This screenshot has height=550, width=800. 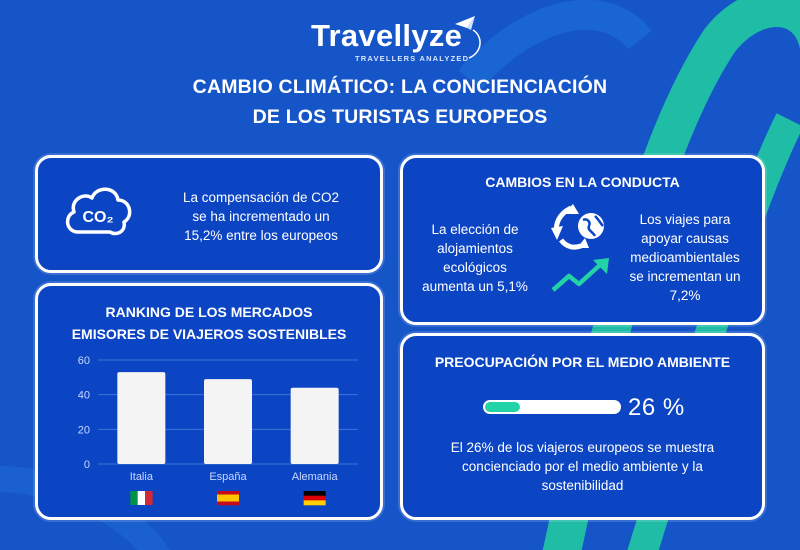 What do you see at coordinates (685, 295) in the screenshot?
I see `cause-text-line: 7,2%` at bounding box center [685, 295].